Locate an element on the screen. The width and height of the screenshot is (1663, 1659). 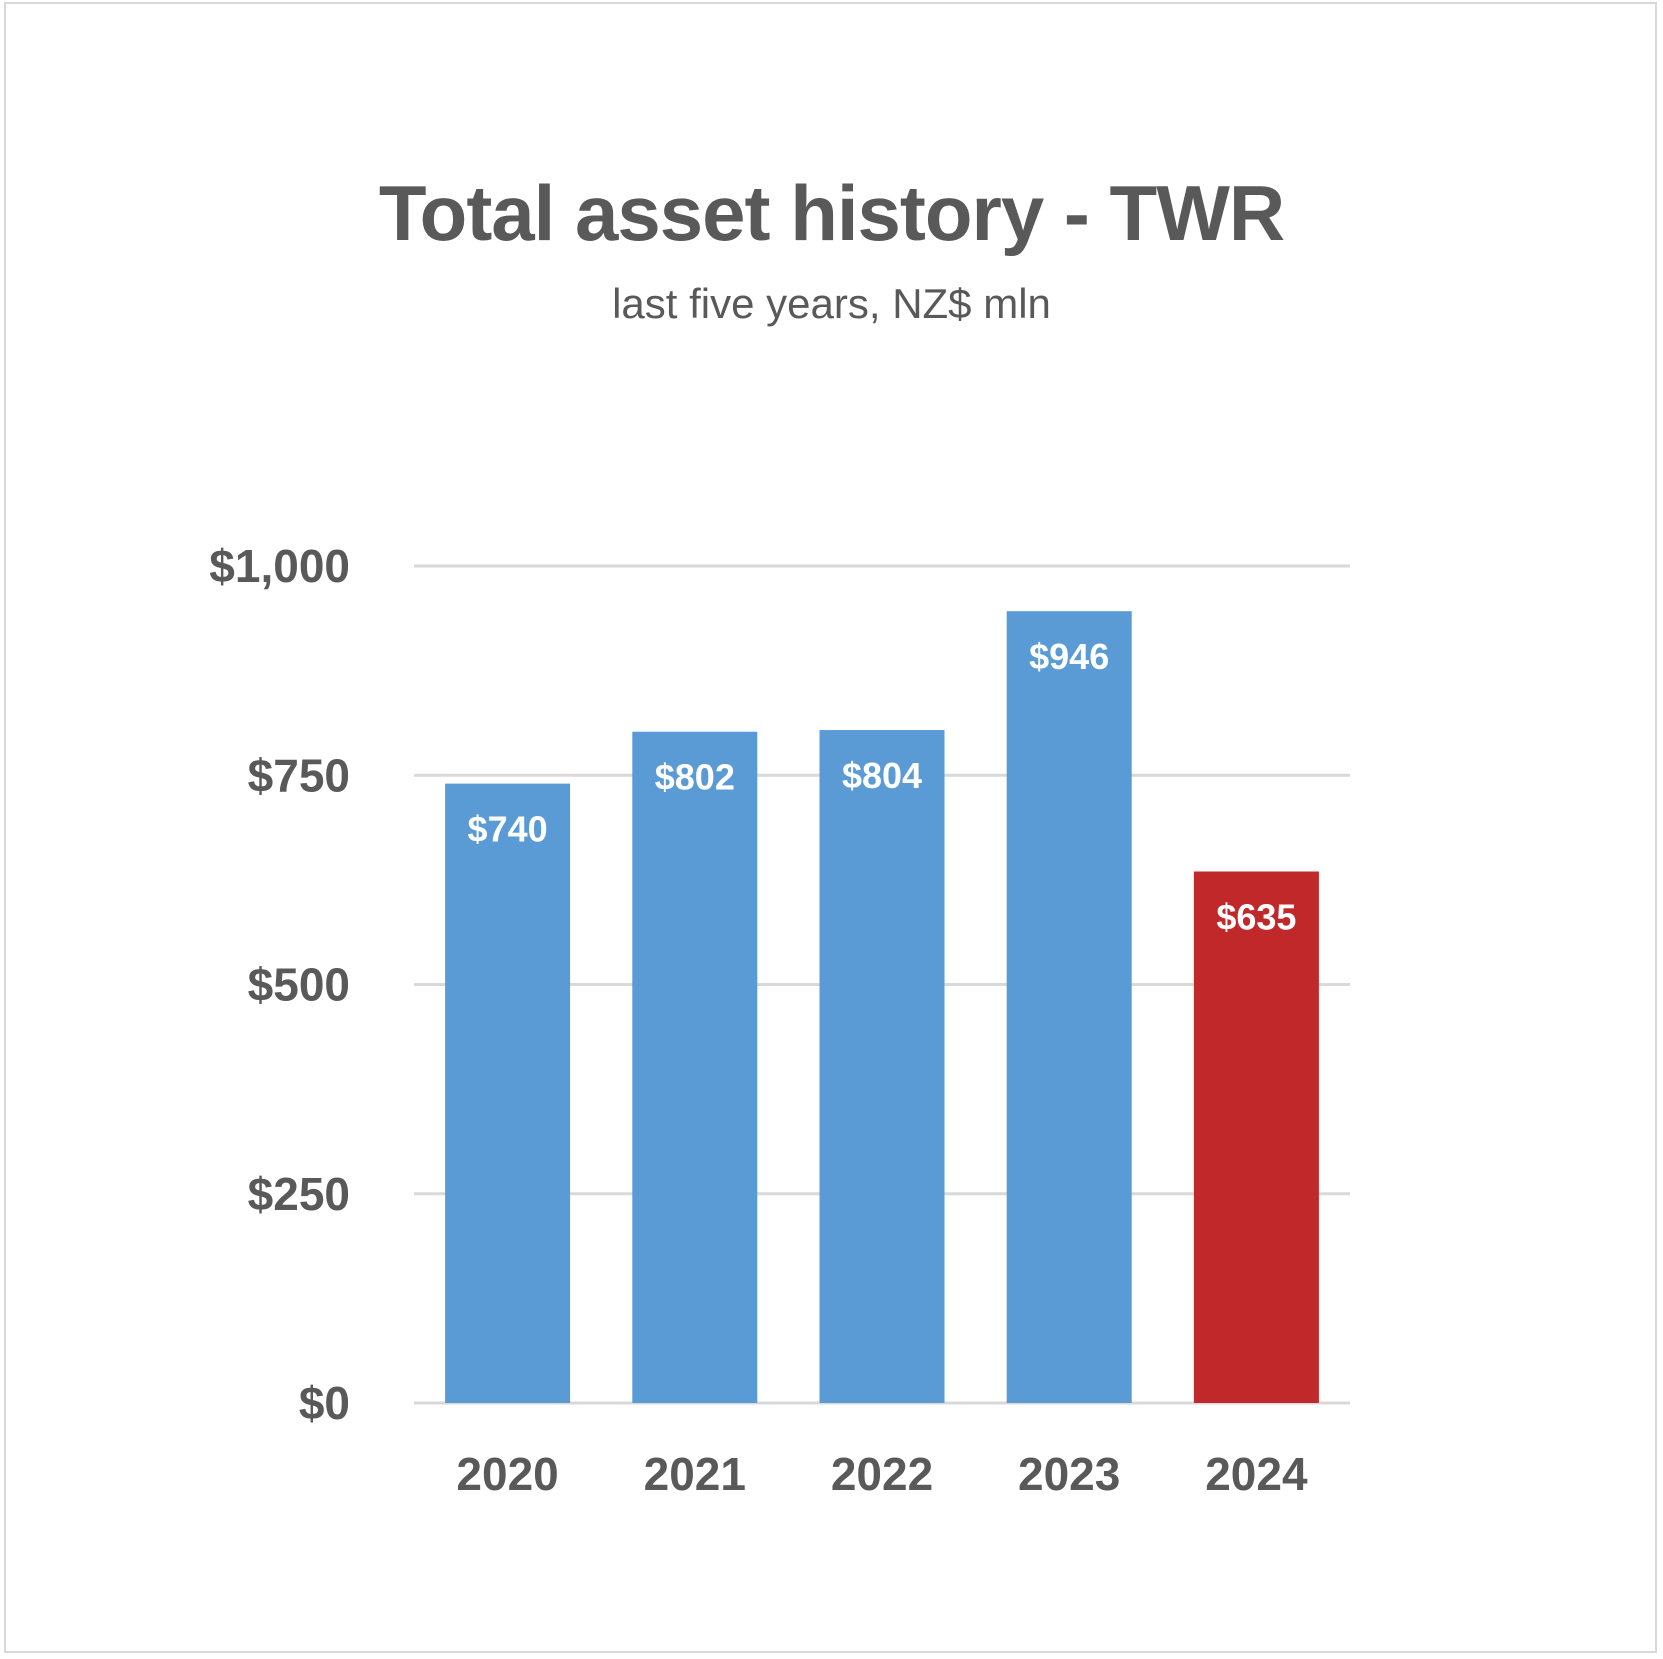
chart-title: Total asset history - TWR is located at coordinates (831, 213).